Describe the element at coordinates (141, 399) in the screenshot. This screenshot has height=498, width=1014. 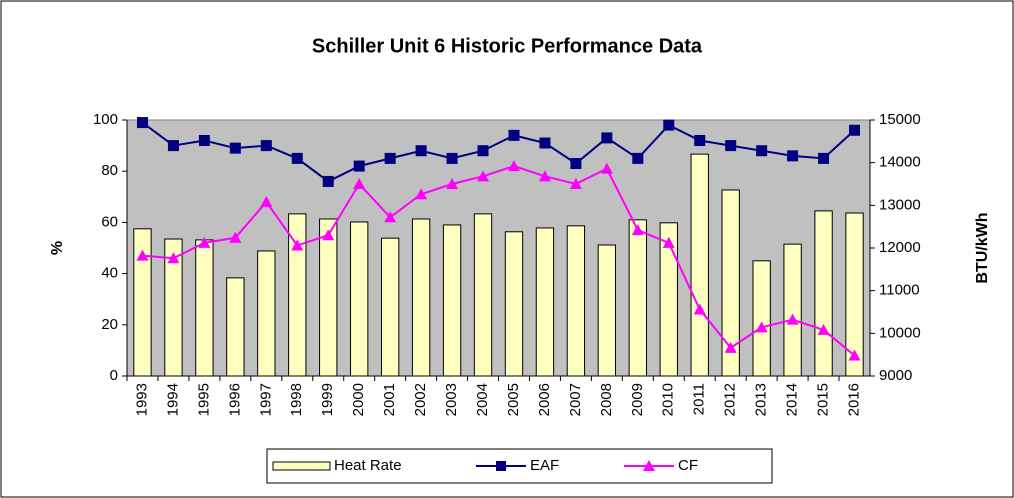
I see `x-tick-label: 1993` at that location.